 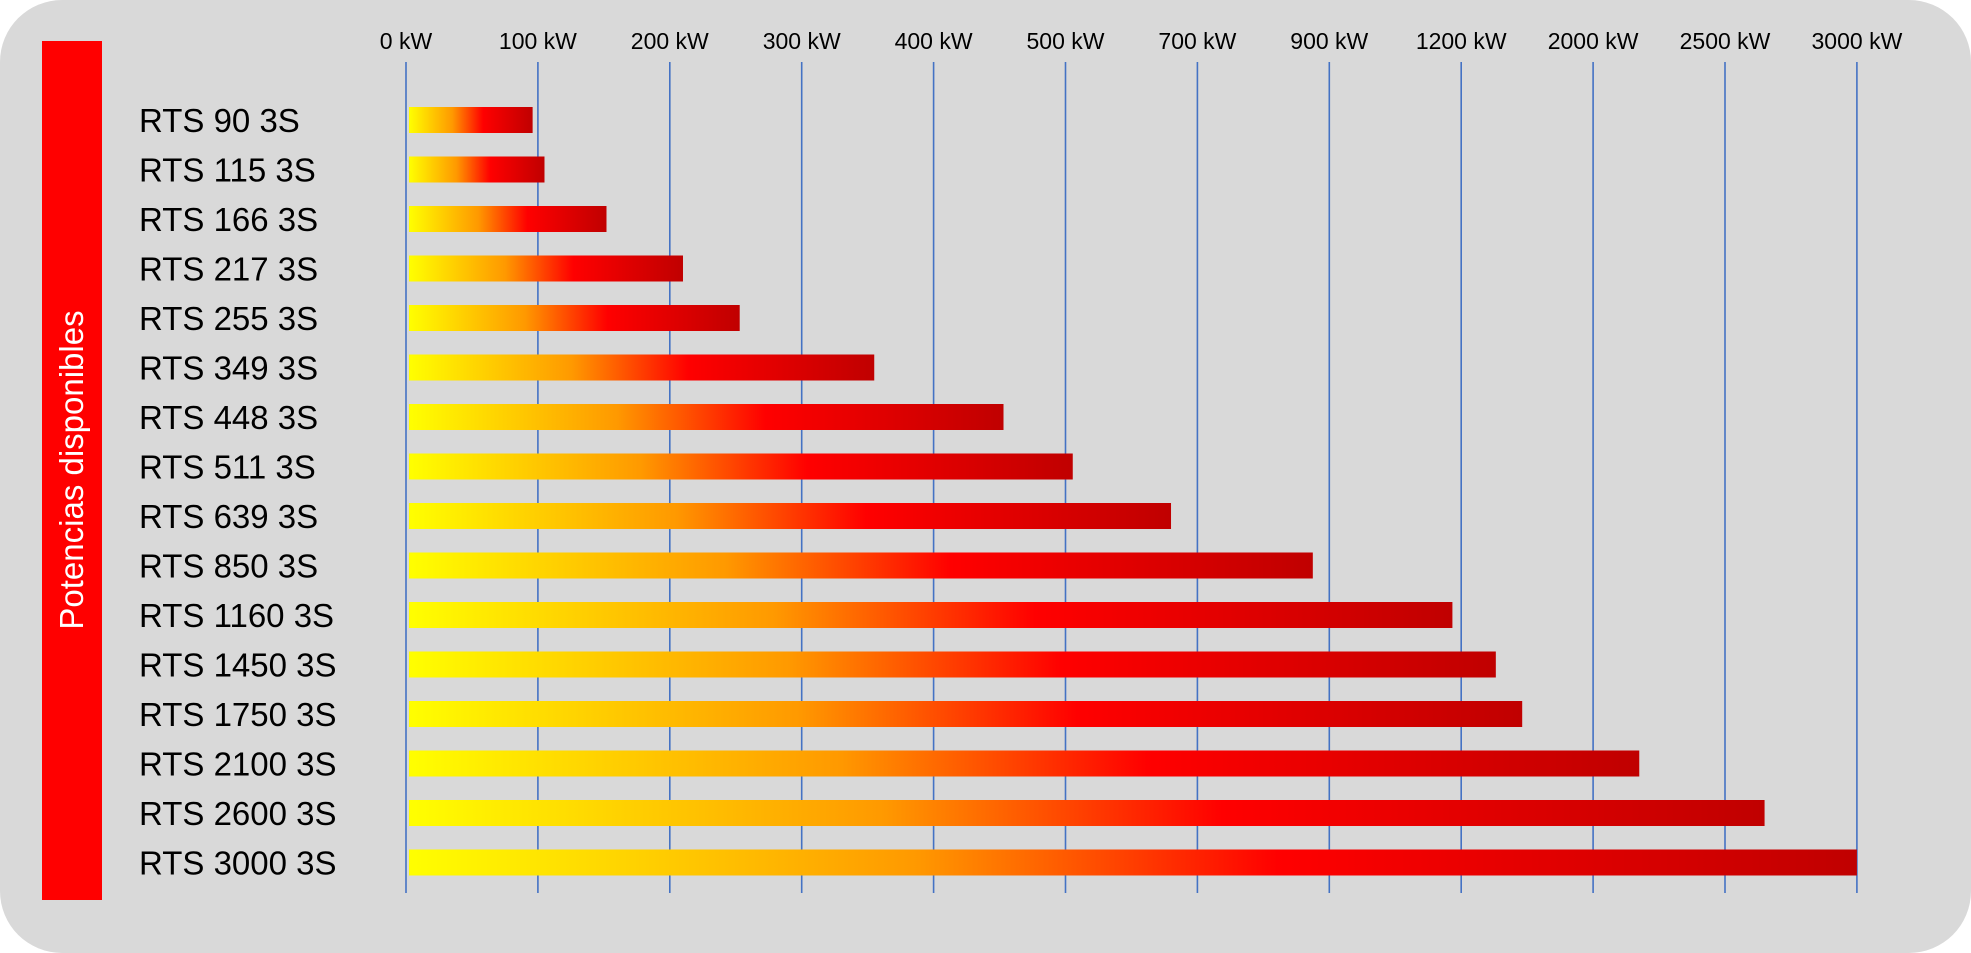 What do you see at coordinates (228, 219) in the screenshot?
I see `category-label: RTS 166 3S` at bounding box center [228, 219].